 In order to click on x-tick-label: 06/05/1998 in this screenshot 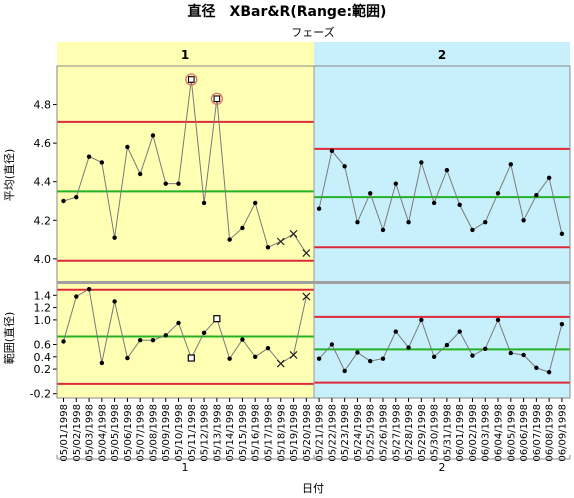, I will do `click(511, 433)`.